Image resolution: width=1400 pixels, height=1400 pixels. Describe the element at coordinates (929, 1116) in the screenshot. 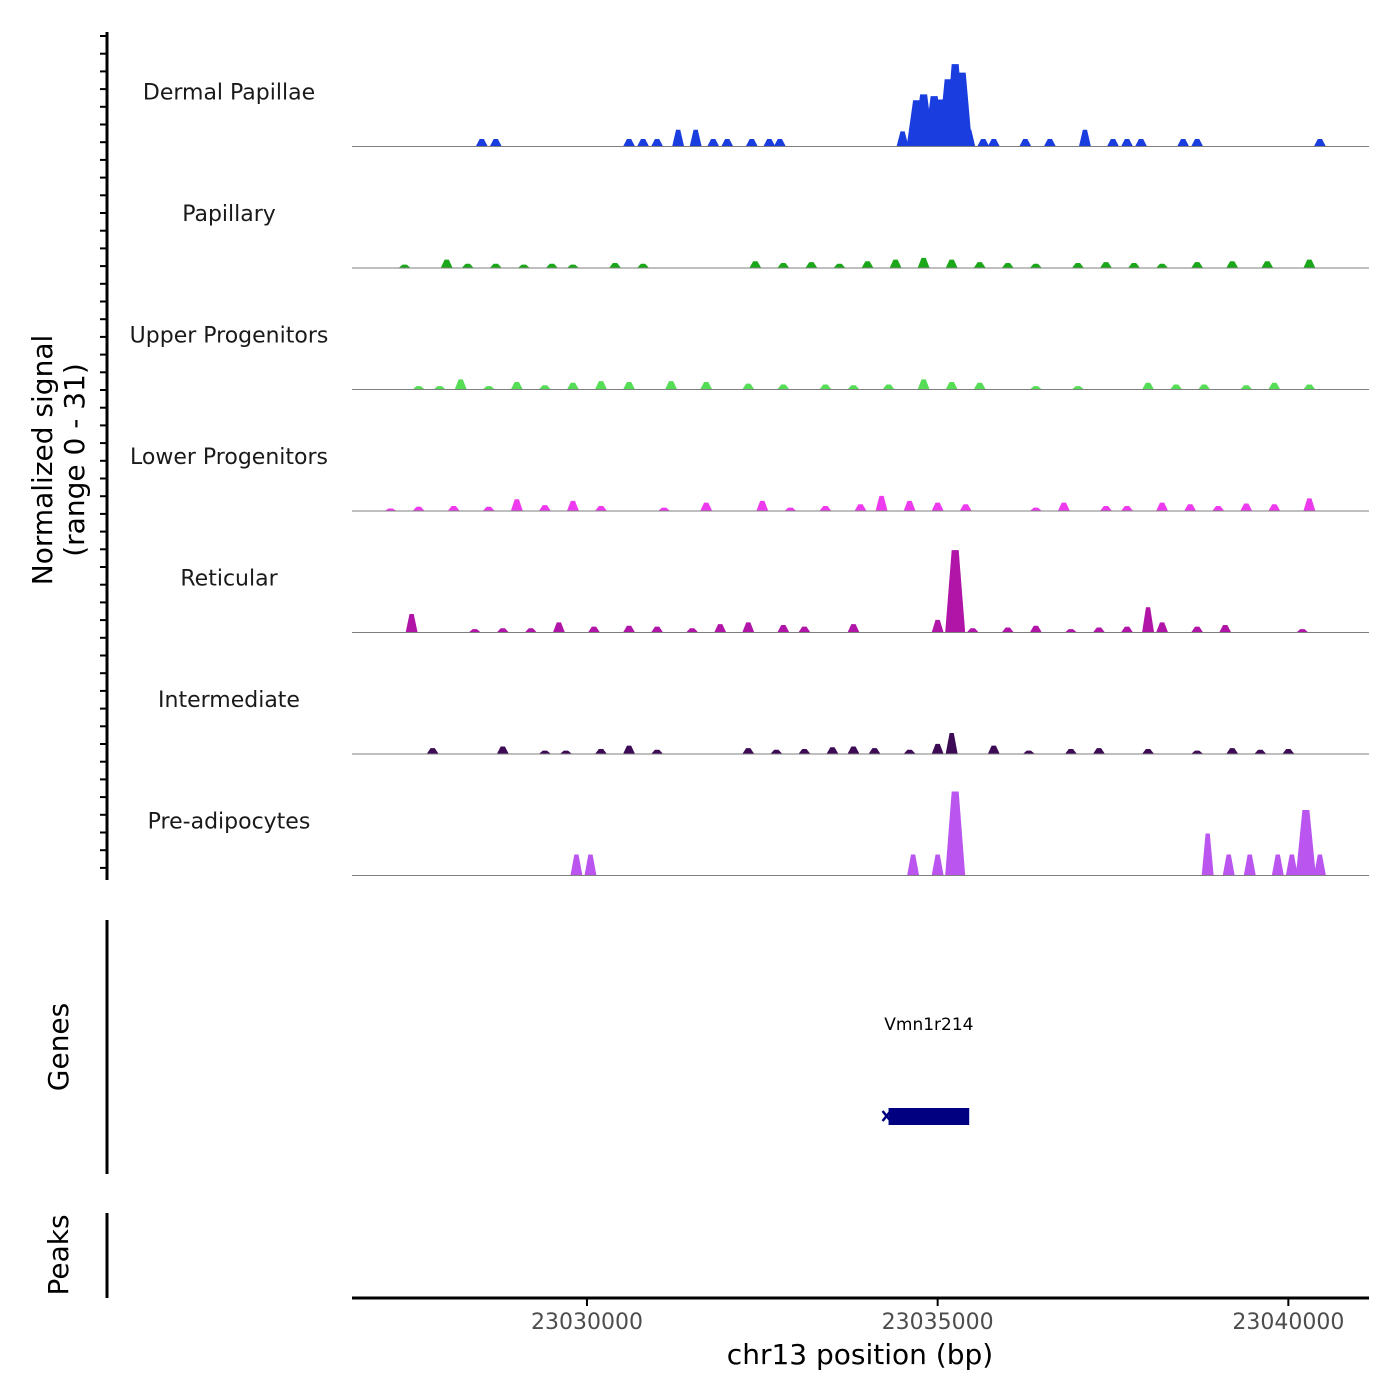

I see `gene-body` at that location.